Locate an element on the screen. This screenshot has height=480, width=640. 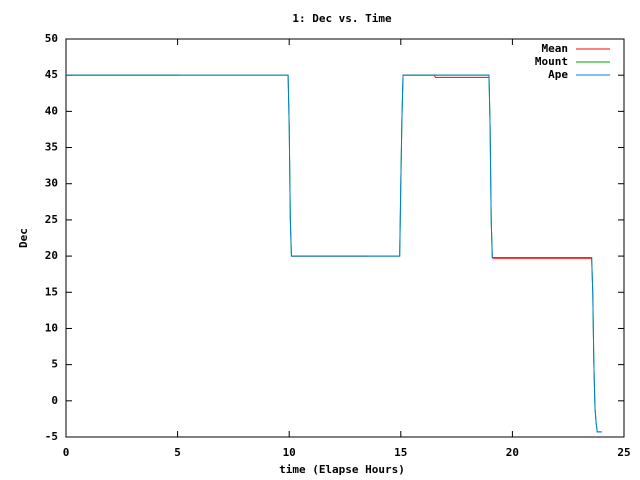
x-tick-label: 20 is located at coordinates (512, 452).